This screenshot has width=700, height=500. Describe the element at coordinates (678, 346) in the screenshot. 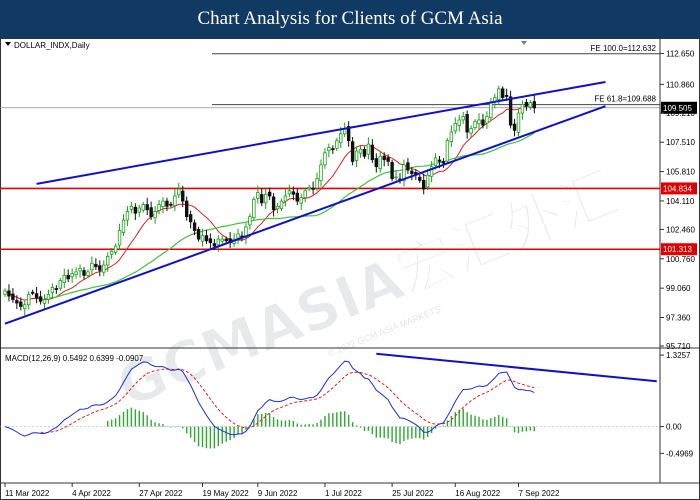

I see `price-tick-label: 95.710` at that location.